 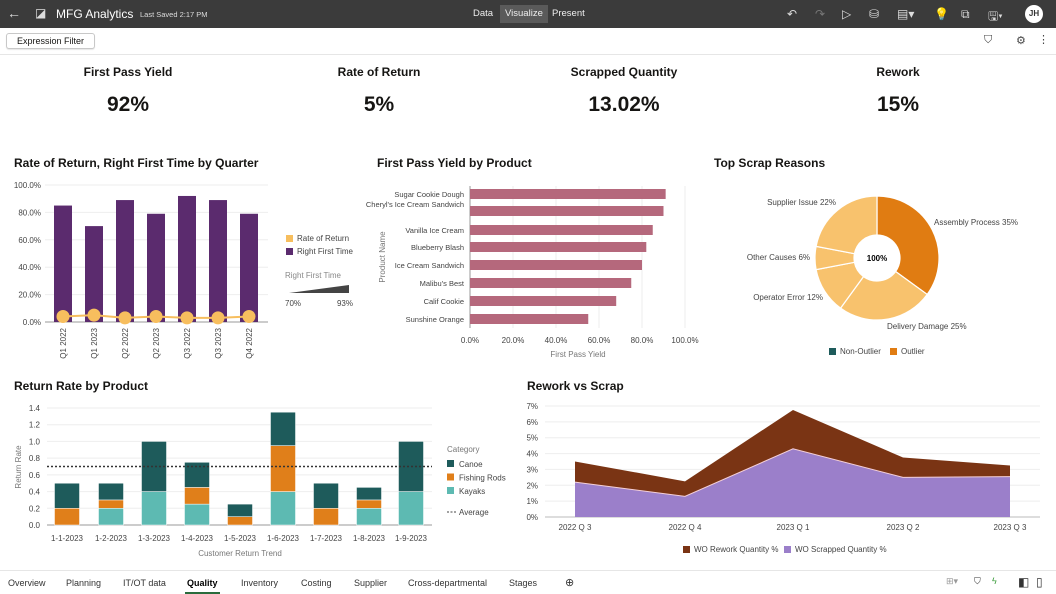 What do you see at coordinates (29, 212) in the screenshot?
I see `y-tick-label: 80.0%` at bounding box center [29, 212].